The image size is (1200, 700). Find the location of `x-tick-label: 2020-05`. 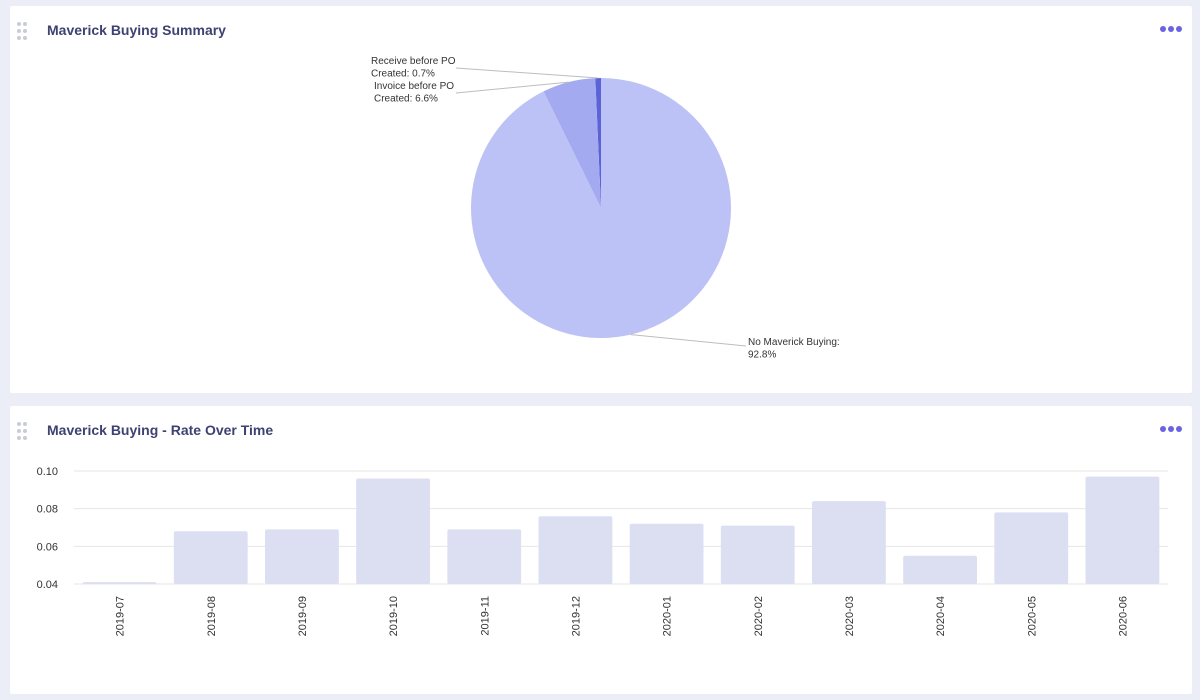

x-tick-label: 2020-05 is located at coordinates (1032, 616).